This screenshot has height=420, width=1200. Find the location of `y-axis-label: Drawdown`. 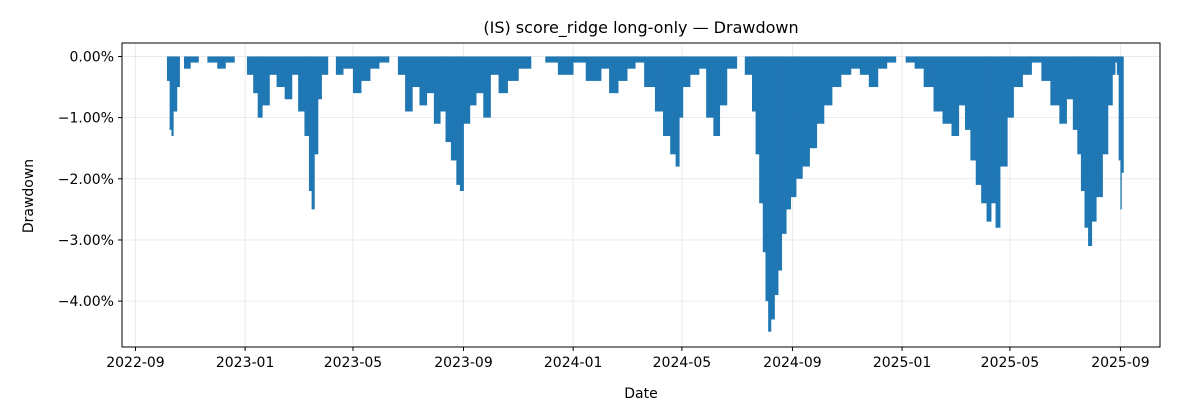

y-axis-label: Drawdown is located at coordinates (29, 196).